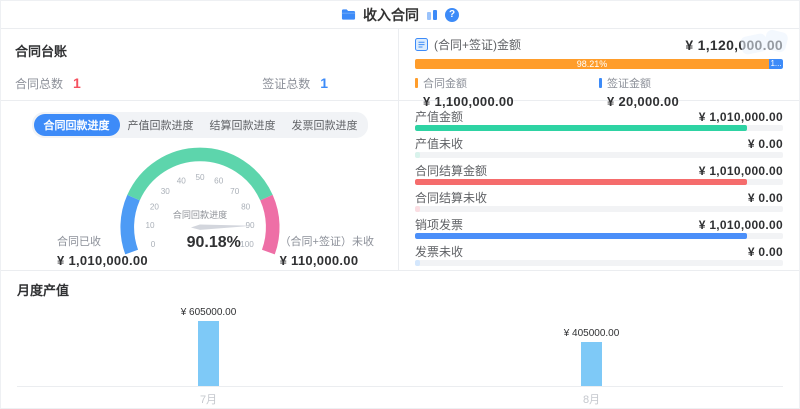 This screenshot has height=409, width=800. I want to click on amount-doc-icon, so click(421, 44).